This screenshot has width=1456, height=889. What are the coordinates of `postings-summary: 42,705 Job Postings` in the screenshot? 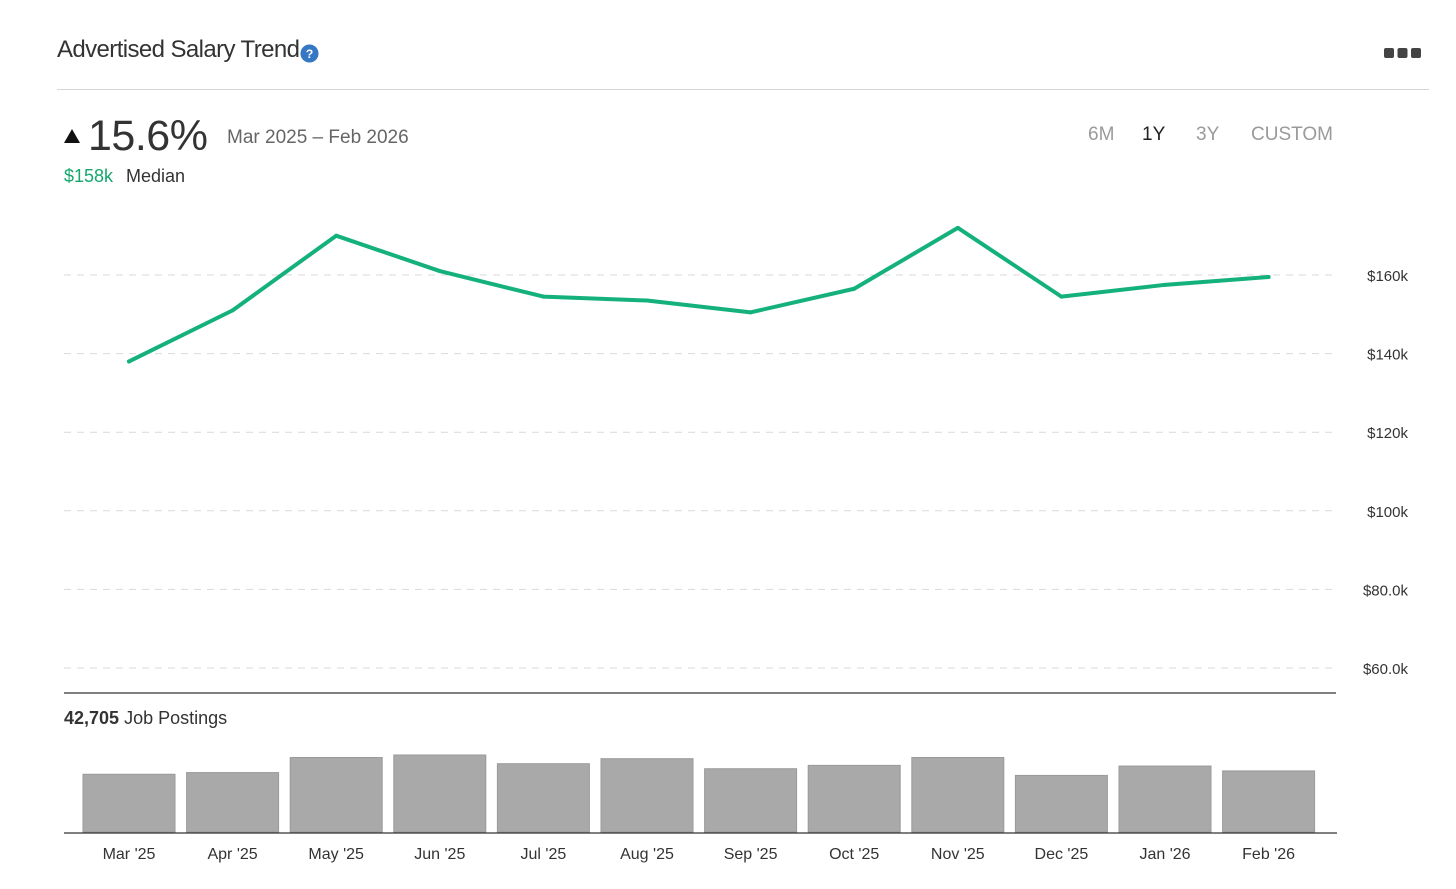 It's located at (145, 718).